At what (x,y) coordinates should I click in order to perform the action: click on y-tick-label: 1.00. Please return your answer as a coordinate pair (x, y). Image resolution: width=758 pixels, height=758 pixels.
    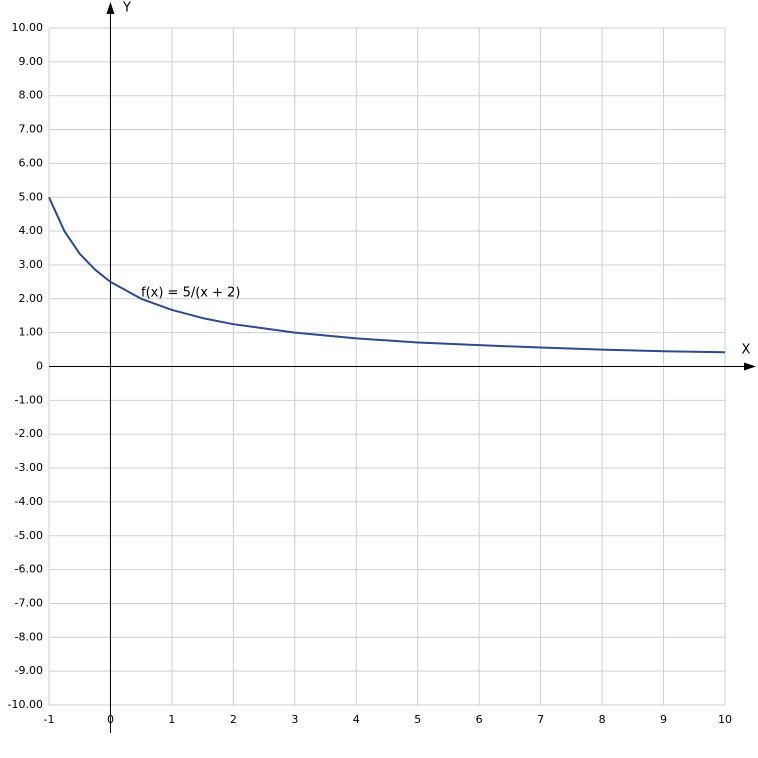
    Looking at the image, I should click on (31, 332).